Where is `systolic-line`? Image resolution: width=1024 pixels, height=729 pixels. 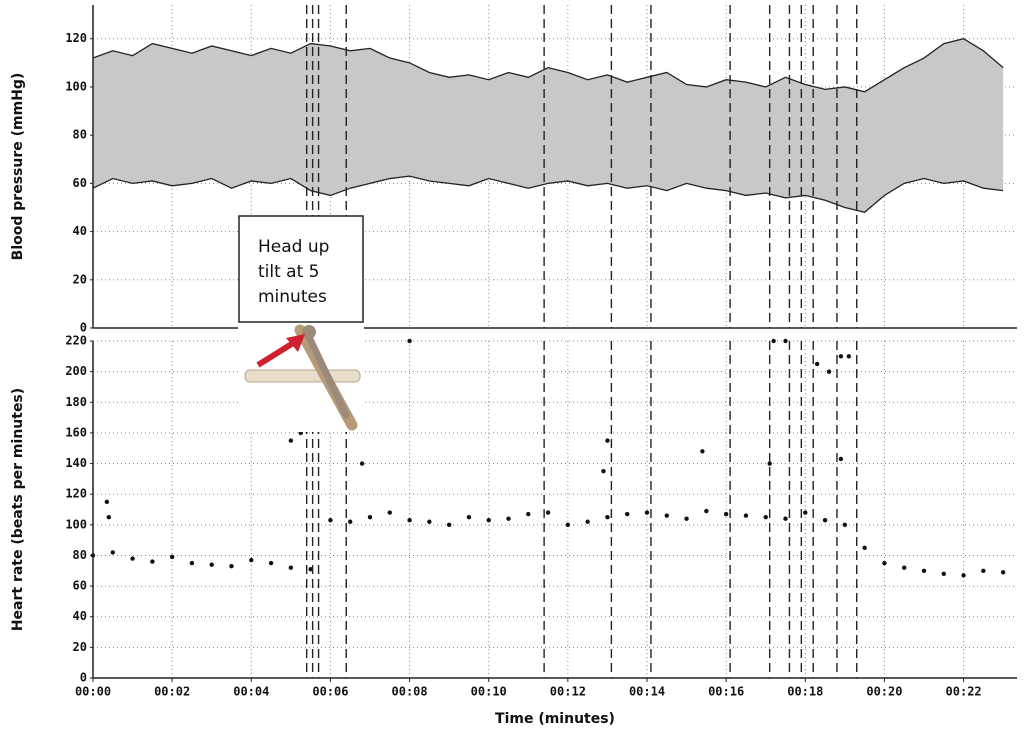
systolic-line is located at coordinates (548, 65).